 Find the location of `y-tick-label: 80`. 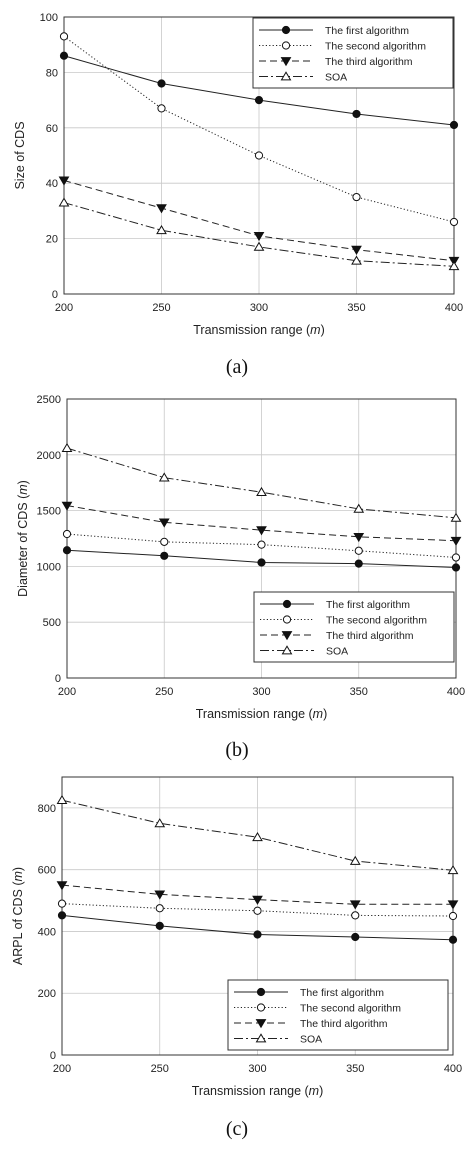

y-tick-label: 80 is located at coordinates (52, 73).